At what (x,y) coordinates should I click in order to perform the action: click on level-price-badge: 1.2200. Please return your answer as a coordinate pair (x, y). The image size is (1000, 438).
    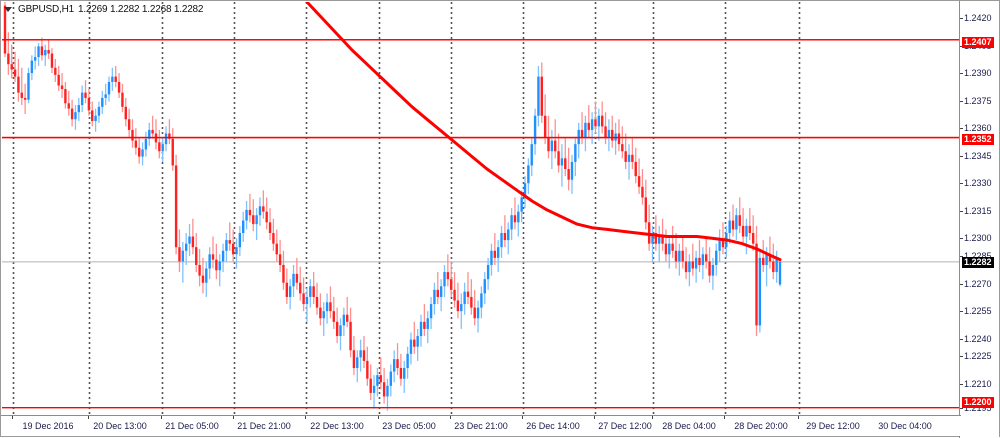
    Looking at the image, I should click on (978, 402).